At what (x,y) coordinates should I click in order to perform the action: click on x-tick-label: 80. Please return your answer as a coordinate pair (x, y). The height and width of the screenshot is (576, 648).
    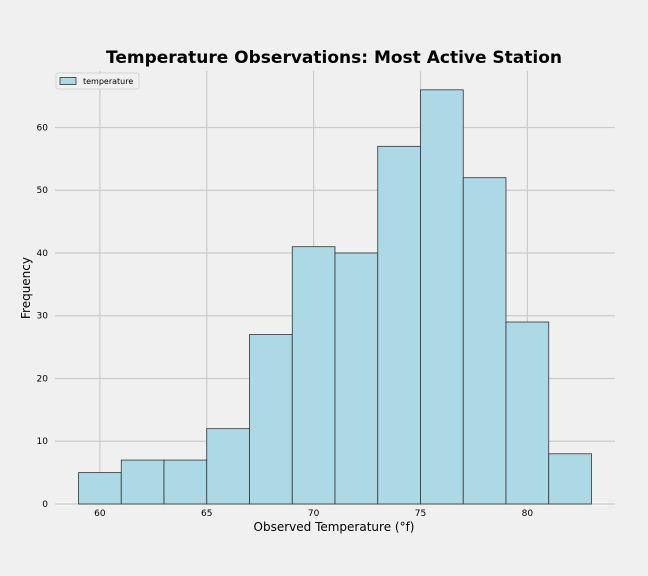
    Looking at the image, I should click on (528, 514).